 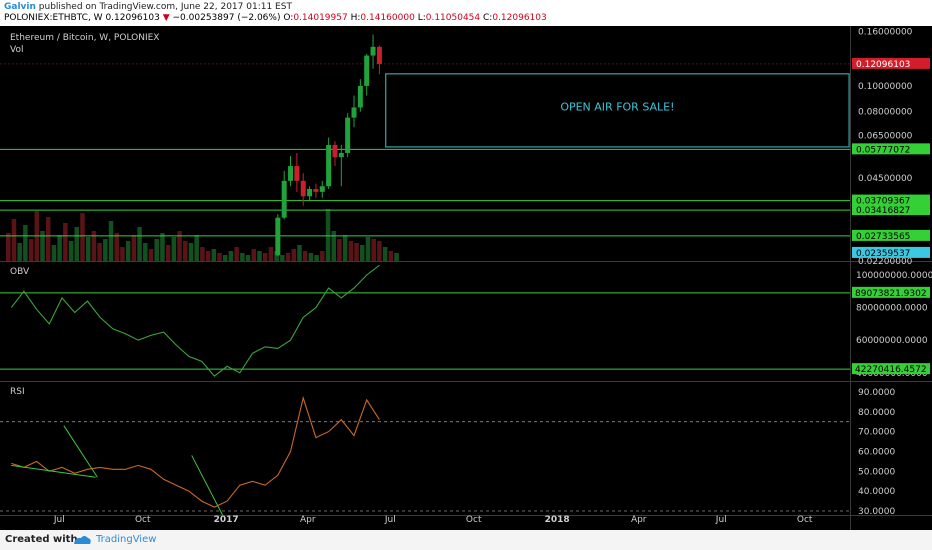 I want to click on time-axis-label: Apr, so click(x=639, y=520).